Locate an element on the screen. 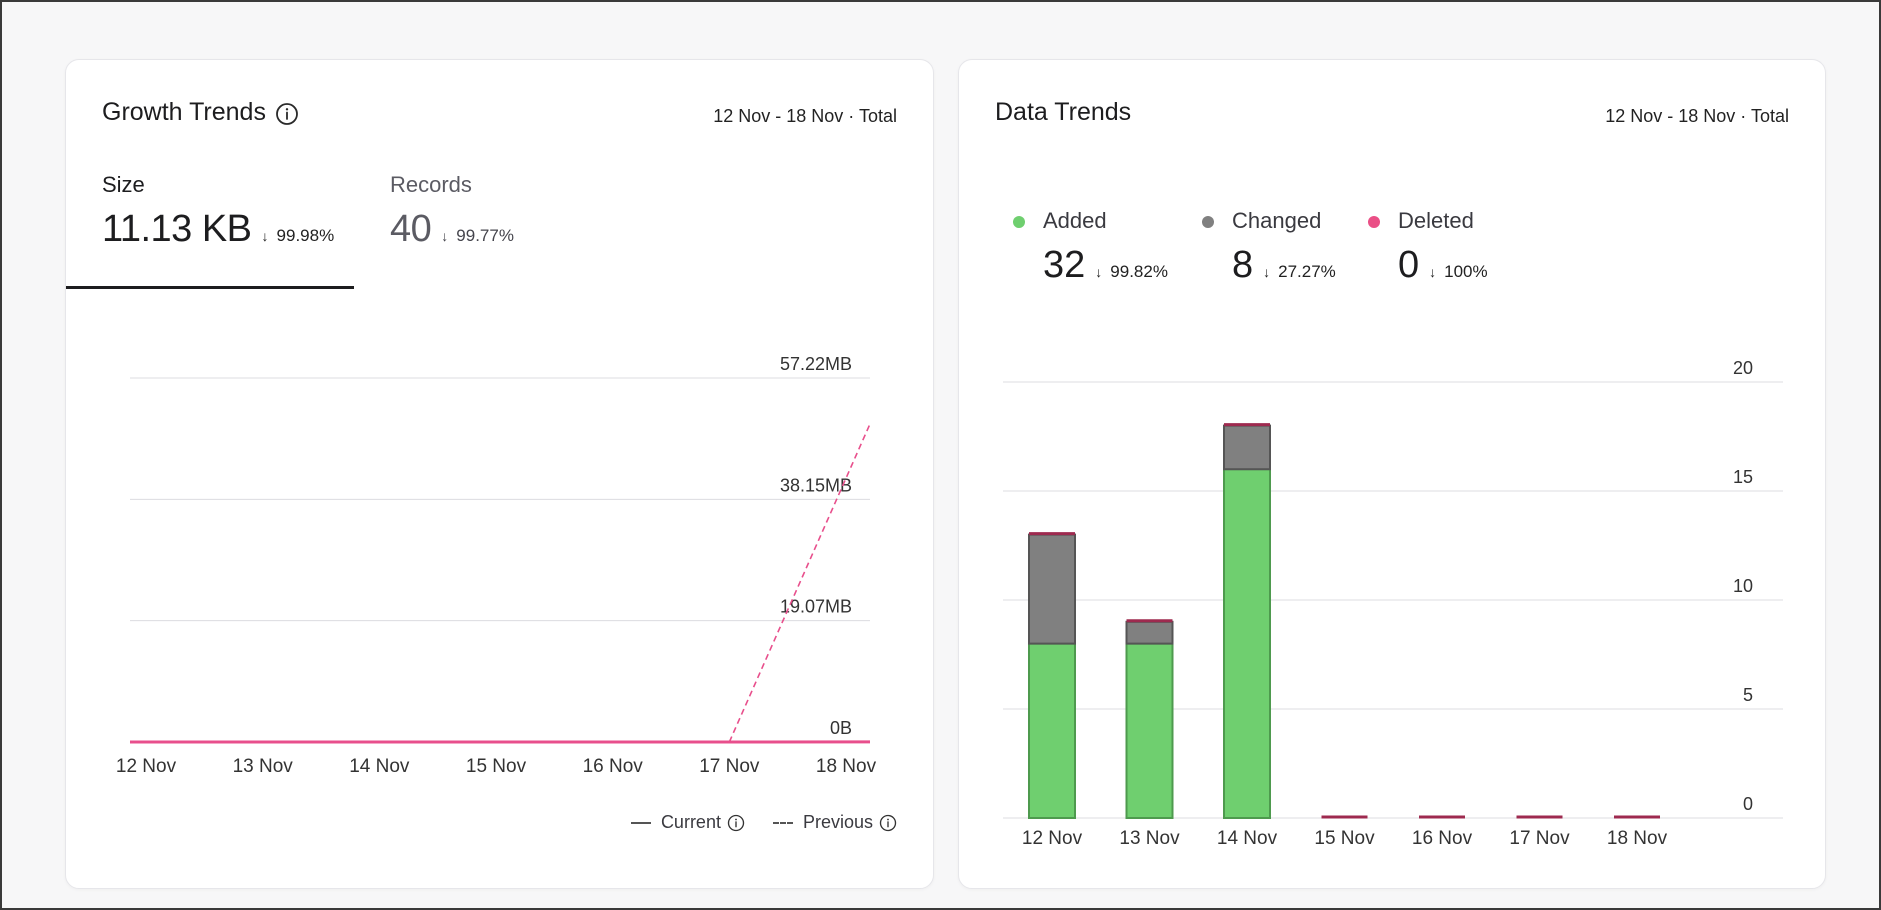 This screenshot has width=1881, height=910. stat-added-change: 99.82% is located at coordinates (1139, 271).